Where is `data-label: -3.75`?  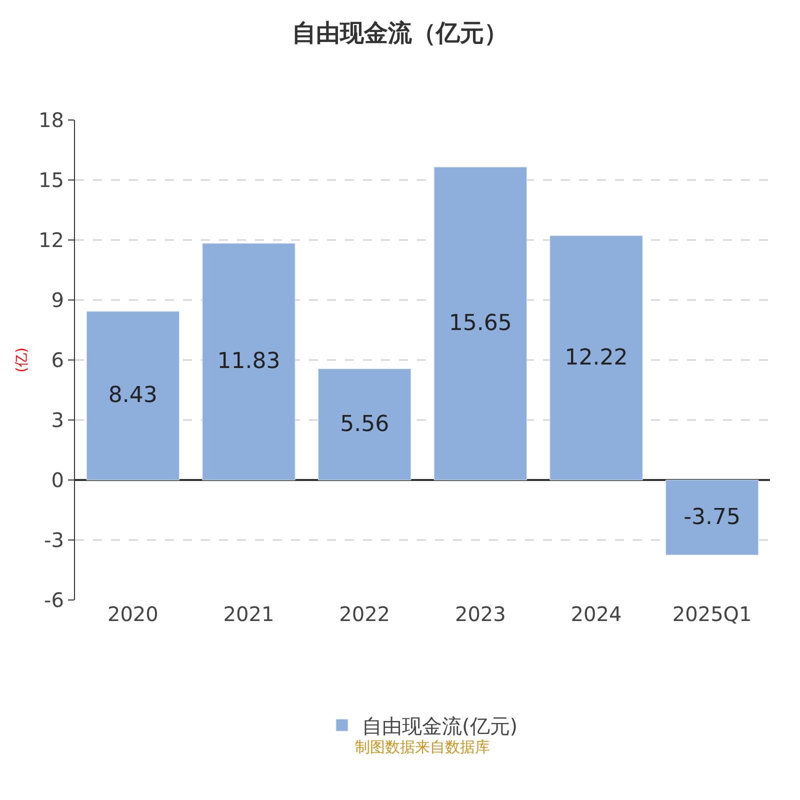
data-label: -3.75 is located at coordinates (712, 517).